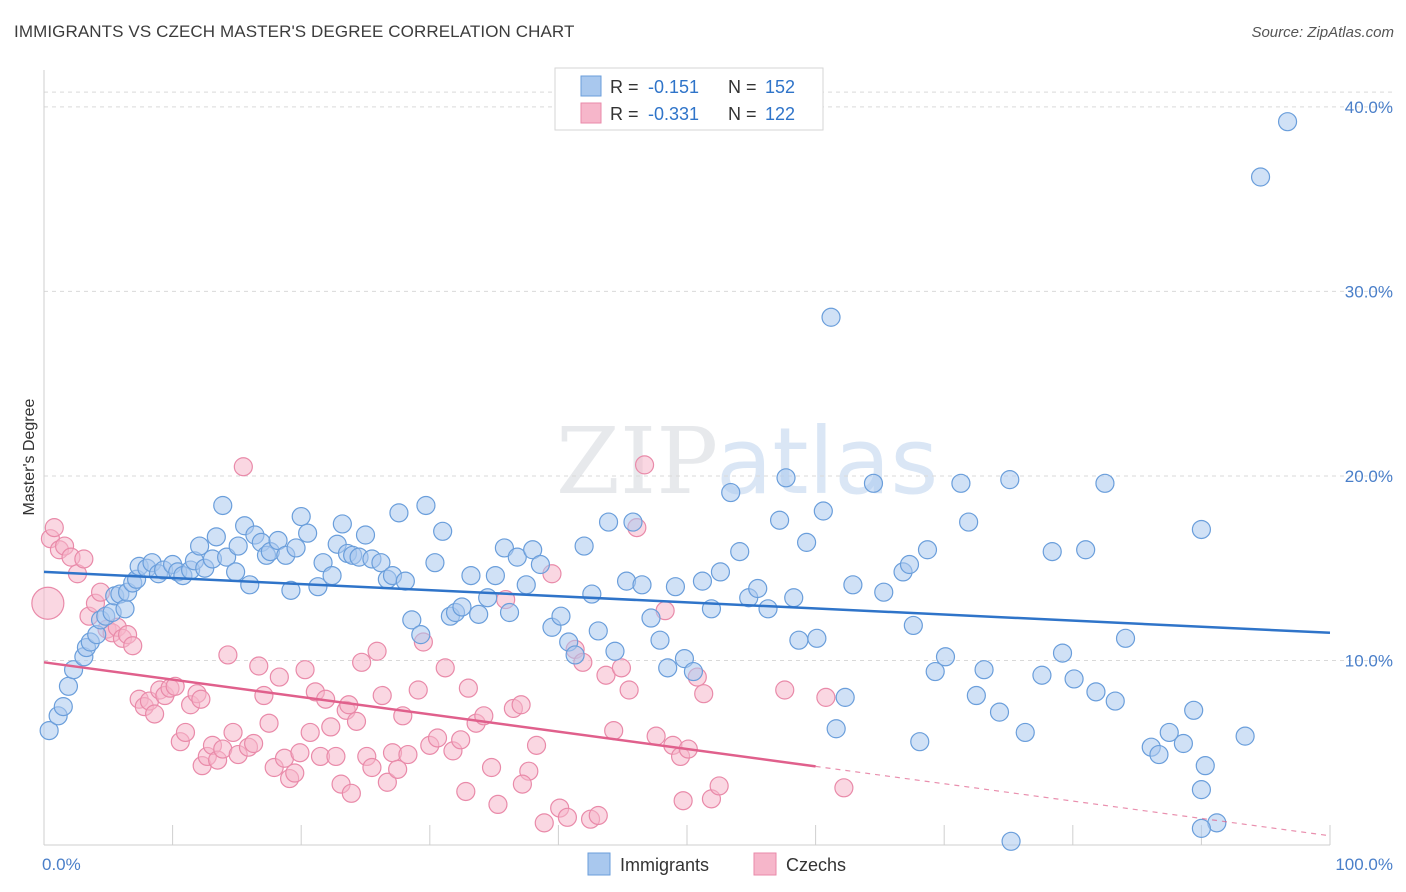 The image size is (1406, 892). I want to click on bottom-legend: Immigrants Czechs, so click(716, 864).